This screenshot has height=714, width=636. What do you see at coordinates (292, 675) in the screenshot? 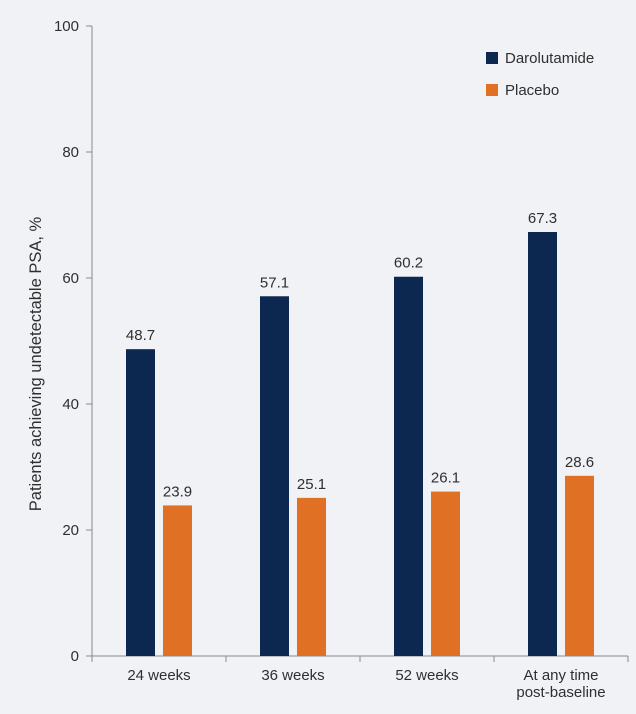
I see `x-category-label: 36 weeks` at bounding box center [292, 675].